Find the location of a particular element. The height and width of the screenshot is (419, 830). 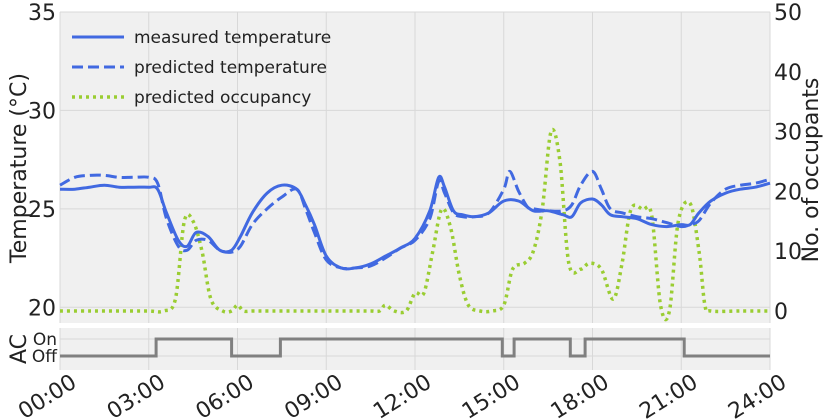

y-axis-right-label: No. of occupants is located at coordinates (811, 170).